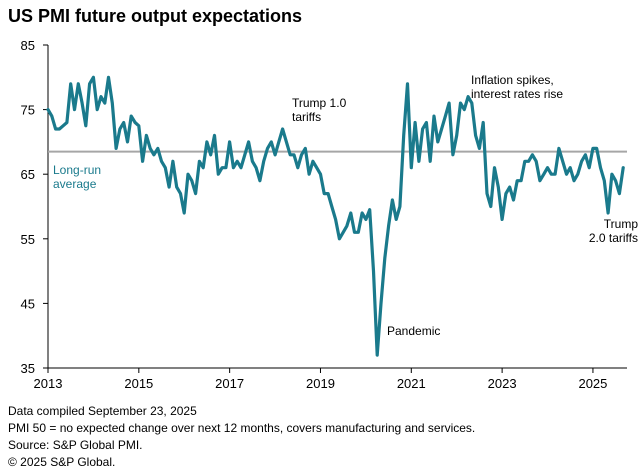 The width and height of the screenshot is (643, 475). Describe the element at coordinates (613, 238) in the screenshot. I see `annotation-text: 2.0 tariffs` at that location.